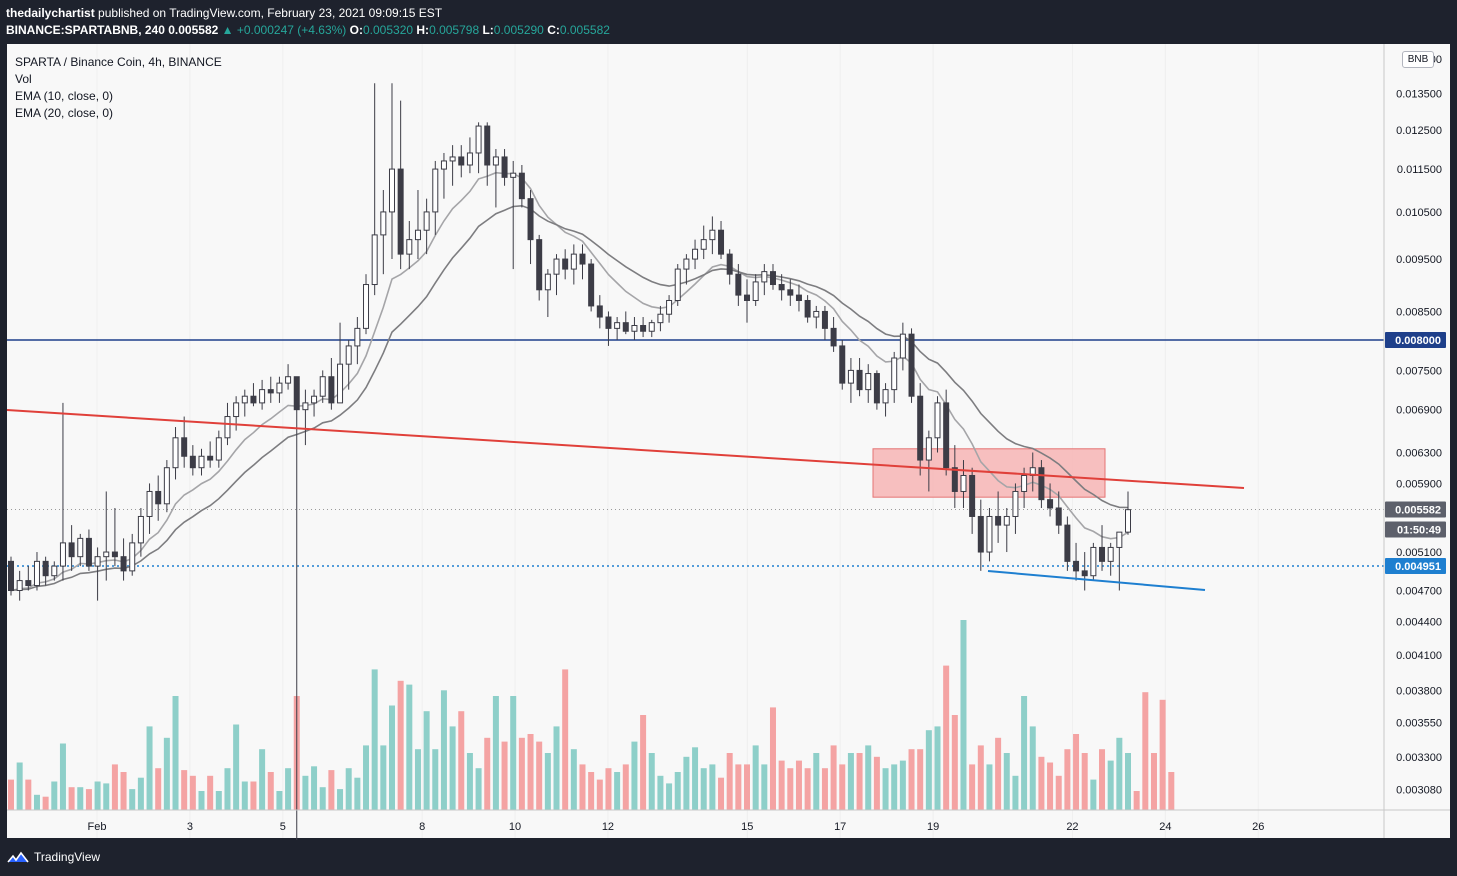 This screenshot has height=876, width=1457. What do you see at coordinates (518, 30) in the screenshot?
I see `low-value: 0.005290` at bounding box center [518, 30].